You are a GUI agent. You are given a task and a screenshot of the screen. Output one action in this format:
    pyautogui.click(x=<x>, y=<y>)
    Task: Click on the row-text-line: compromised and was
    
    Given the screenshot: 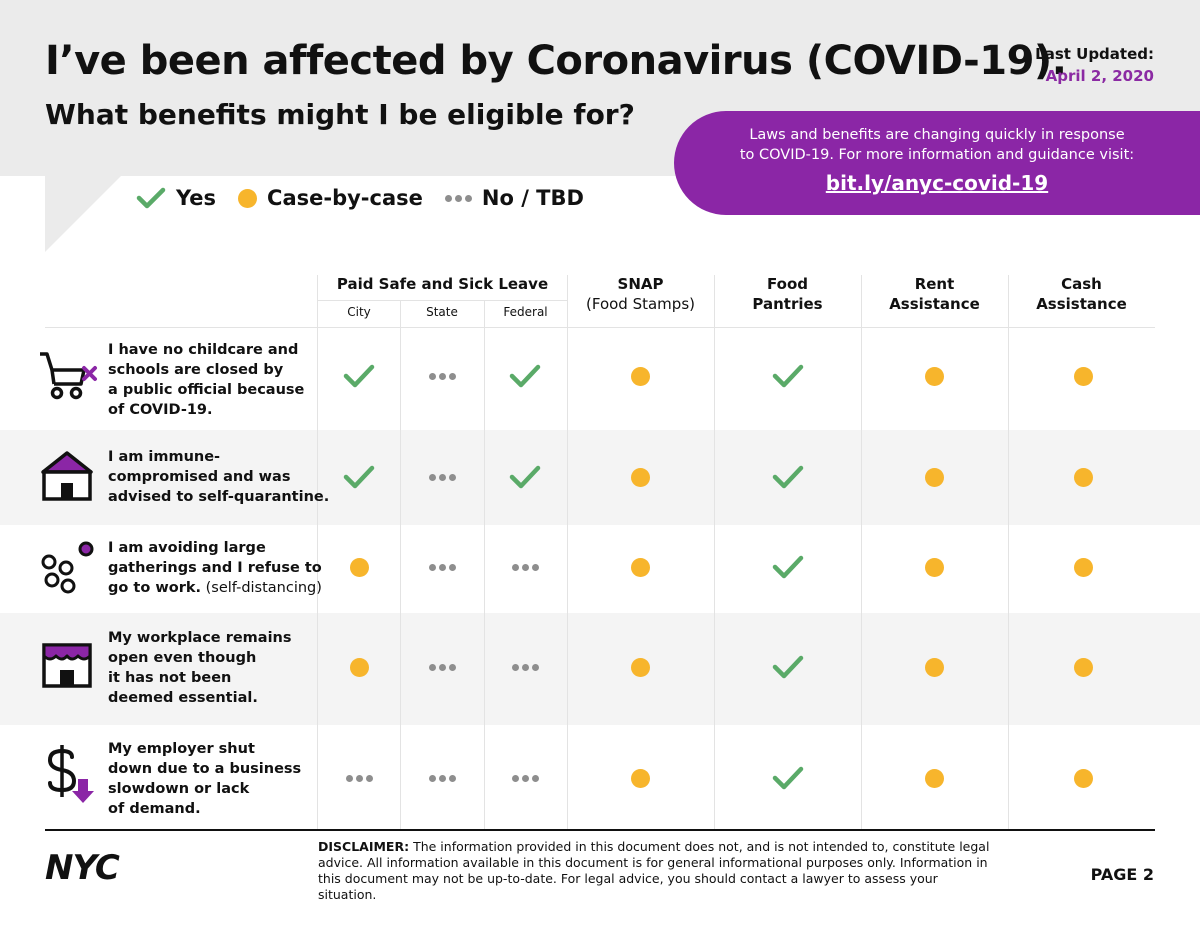 What is the action you would take?
    pyautogui.click(x=199, y=477)
    